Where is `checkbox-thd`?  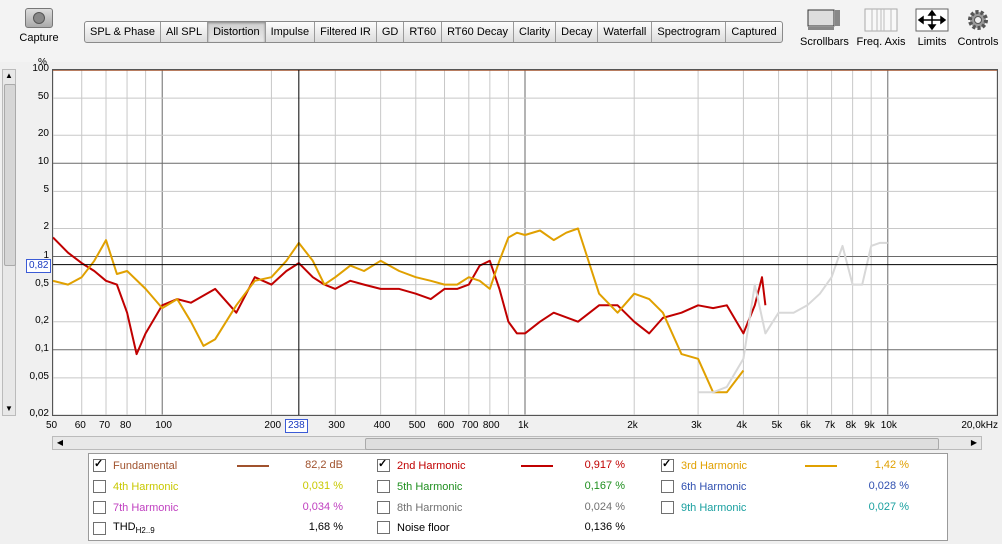
checkbox-thd is located at coordinates (99, 528).